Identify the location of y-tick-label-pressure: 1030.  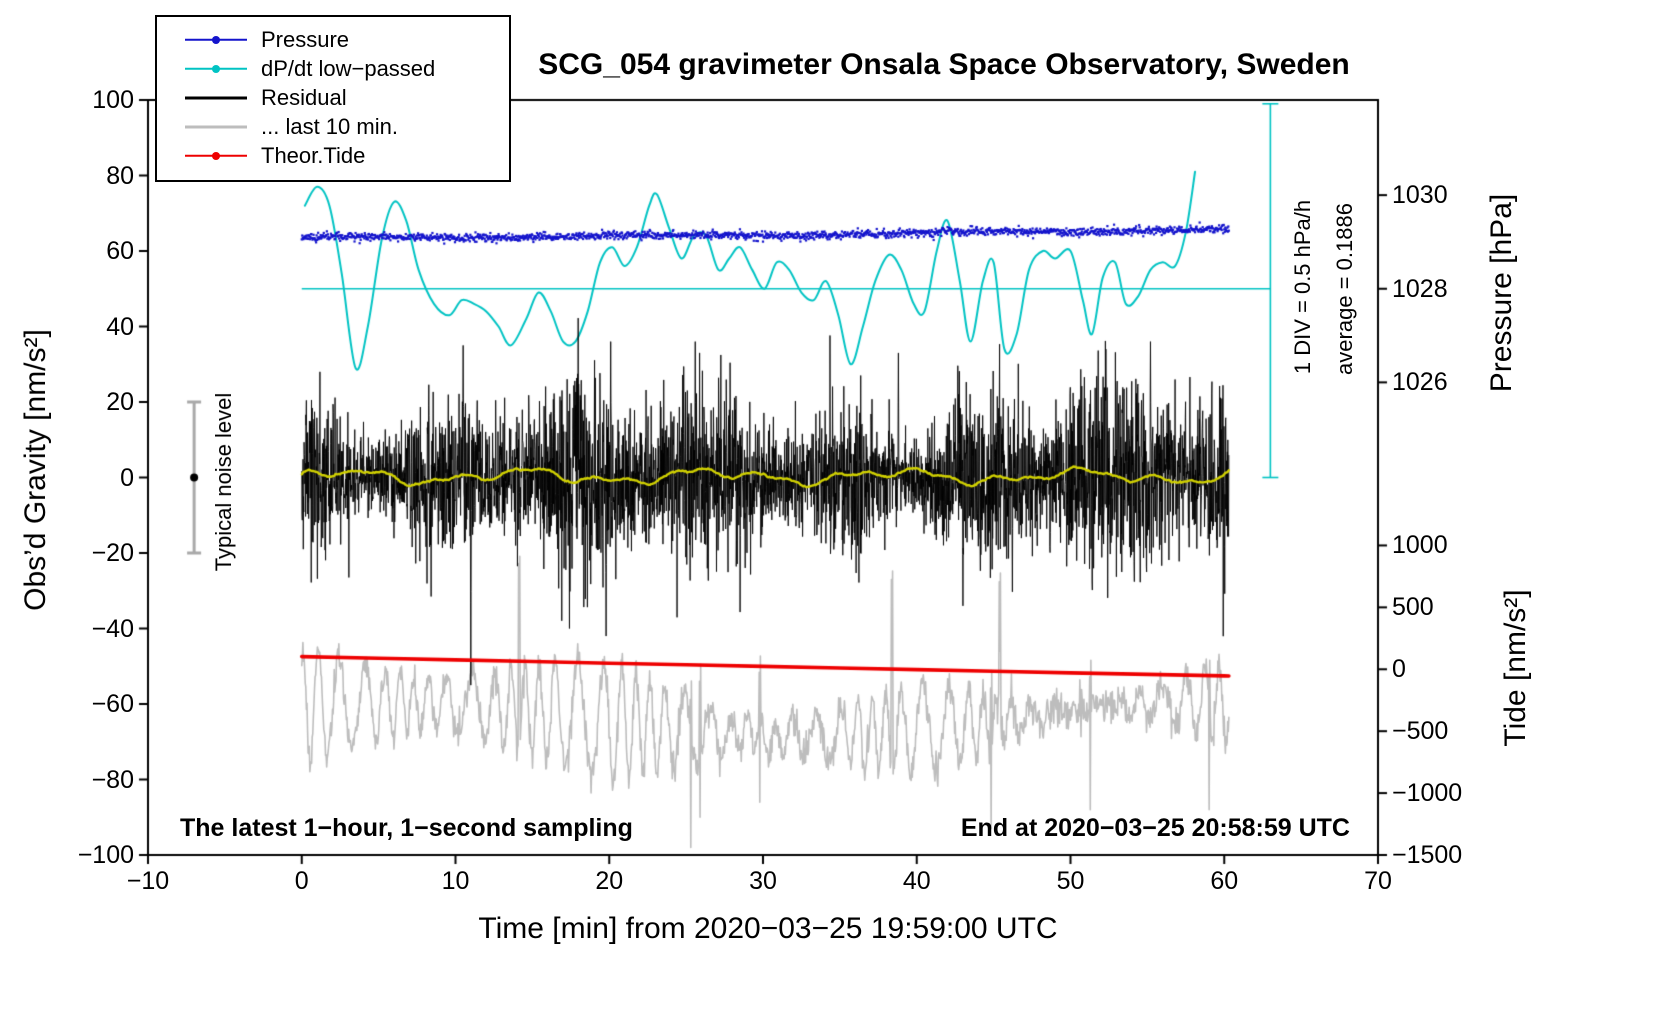
(1420, 195).